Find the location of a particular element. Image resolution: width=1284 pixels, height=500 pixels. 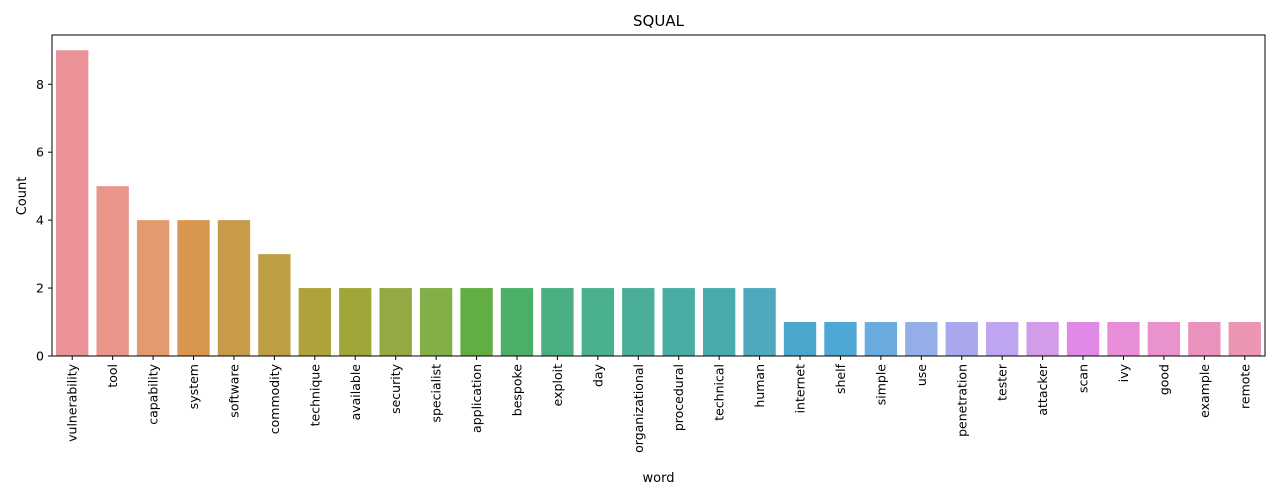

bar-procedural is located at coordinates (678, 322).